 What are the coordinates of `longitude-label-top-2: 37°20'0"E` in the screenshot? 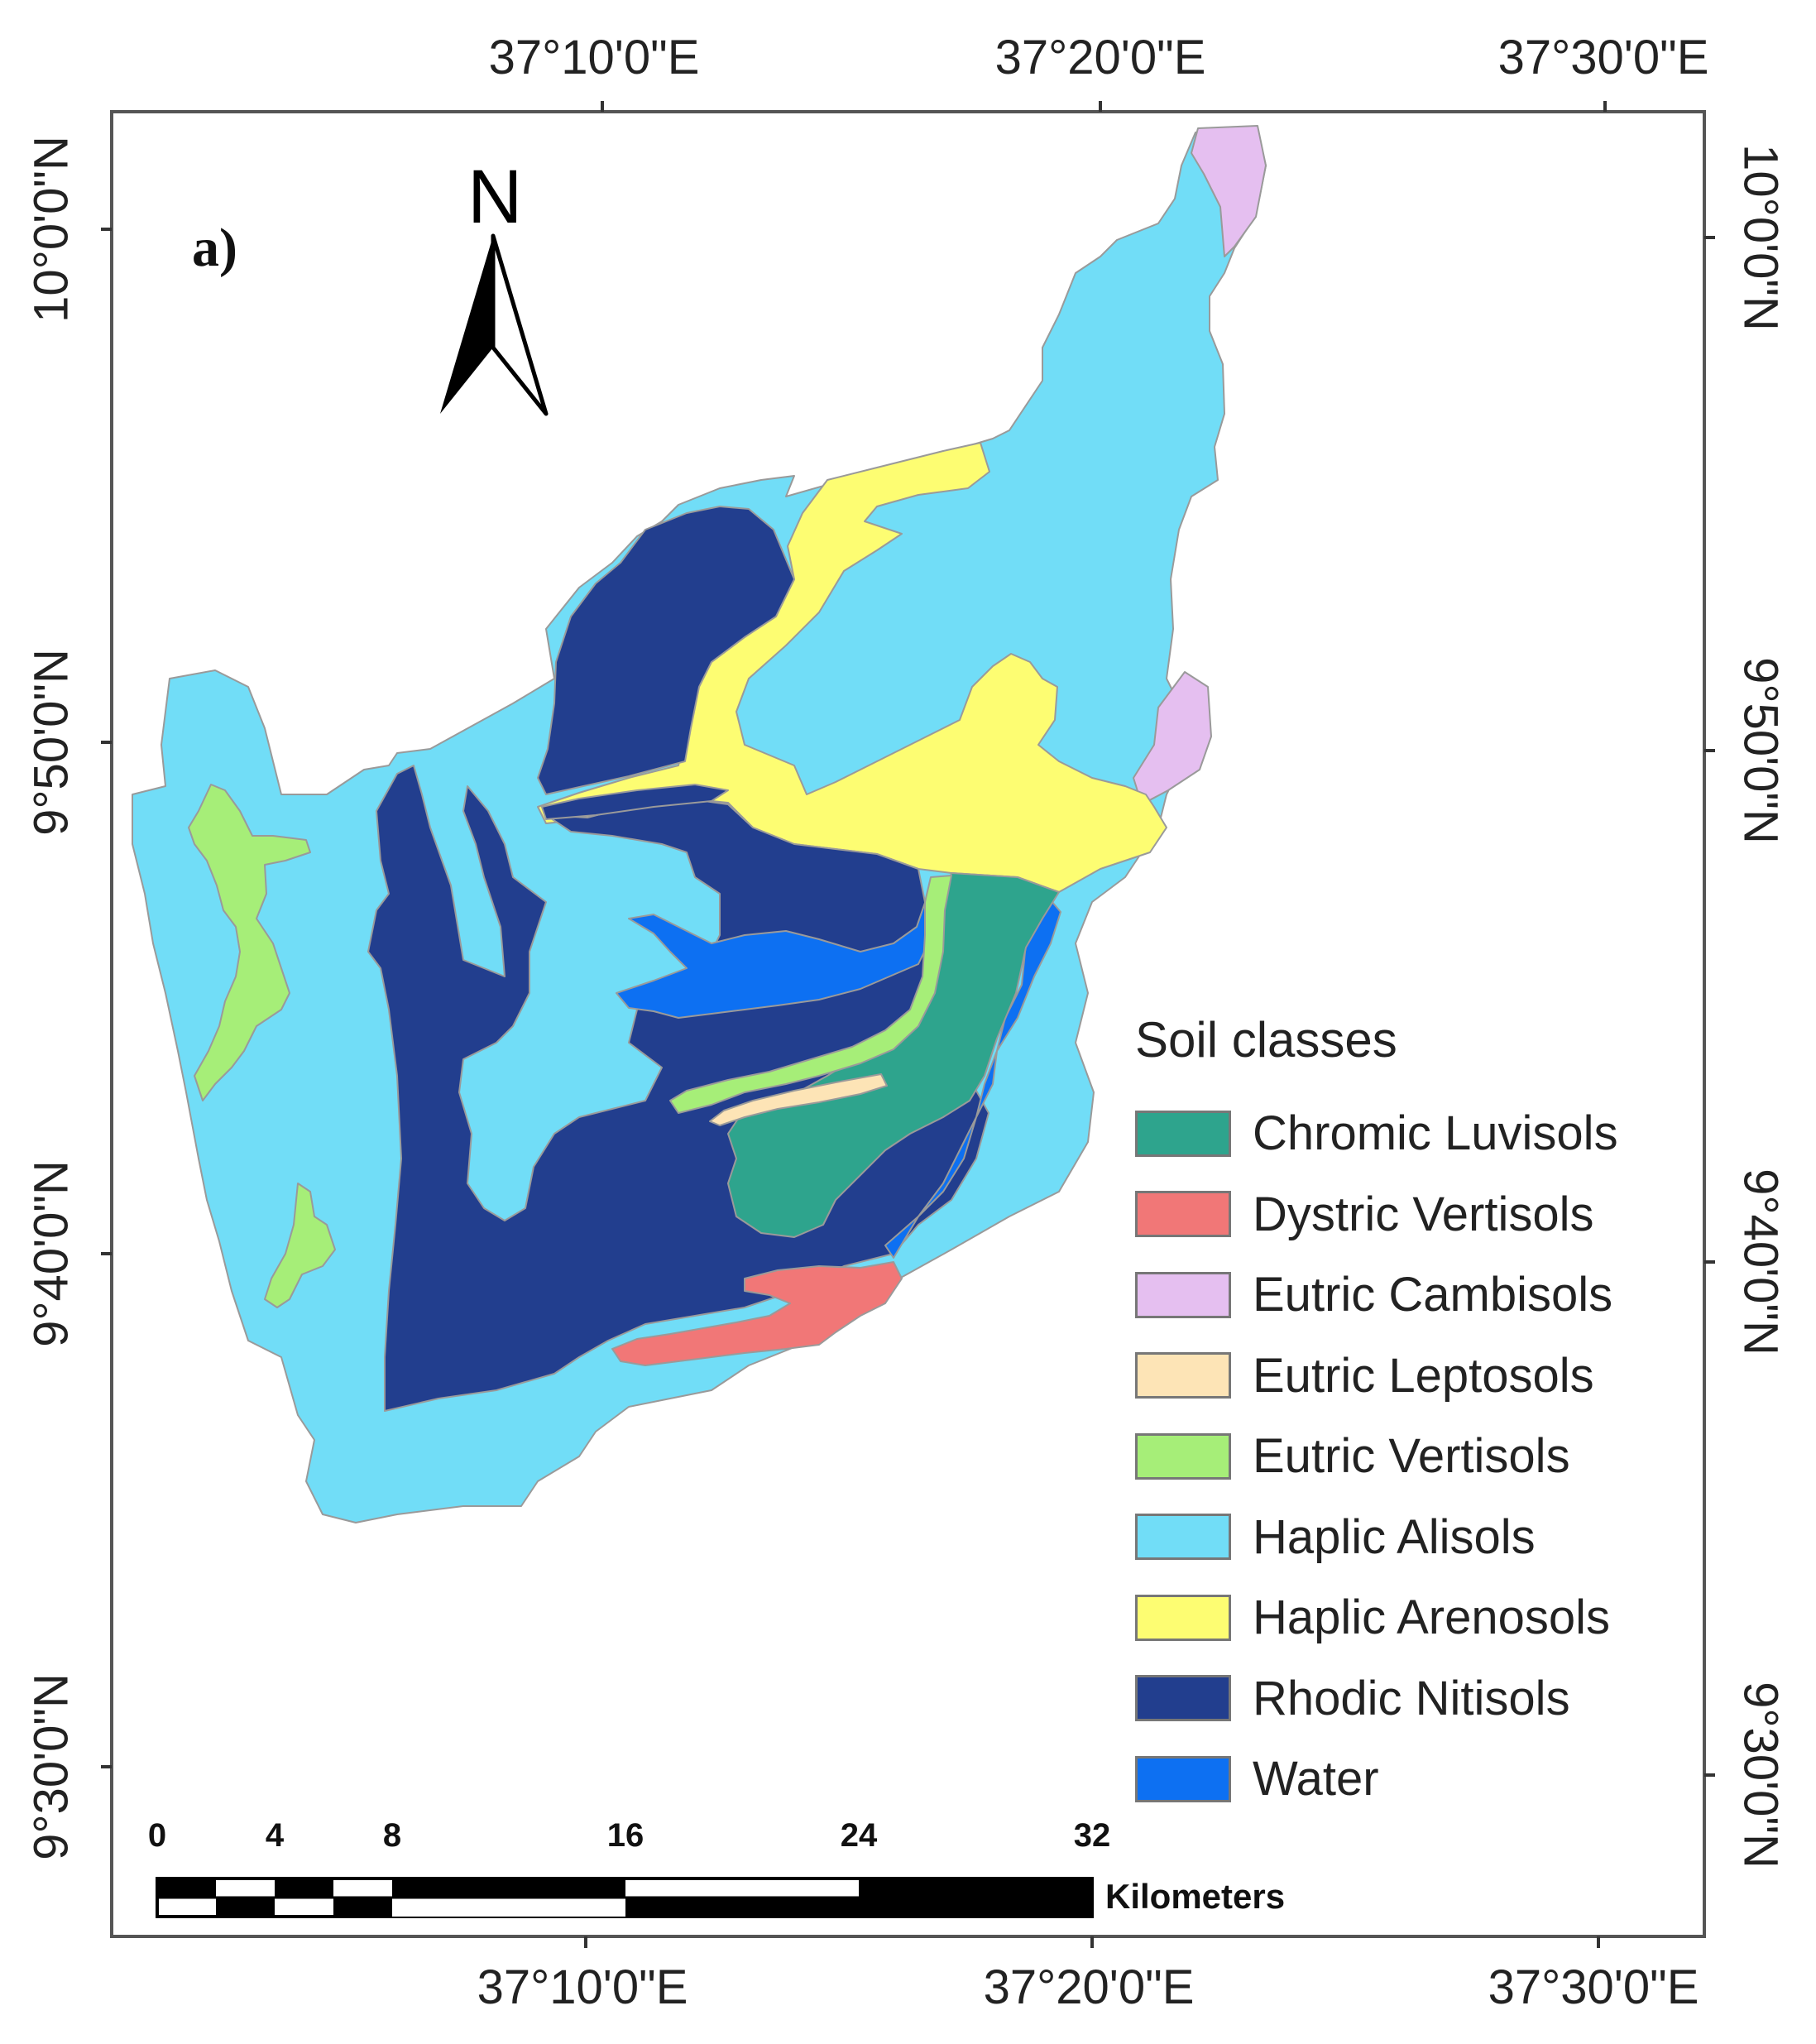 It's located at (1100, 58).